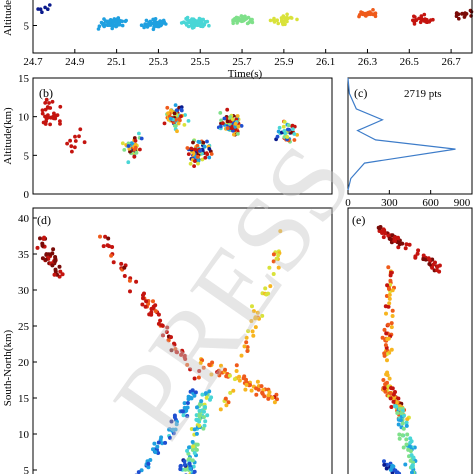 This screenshot has height=474, width=474. I want to click on panel-a-points, so click(255, 17).